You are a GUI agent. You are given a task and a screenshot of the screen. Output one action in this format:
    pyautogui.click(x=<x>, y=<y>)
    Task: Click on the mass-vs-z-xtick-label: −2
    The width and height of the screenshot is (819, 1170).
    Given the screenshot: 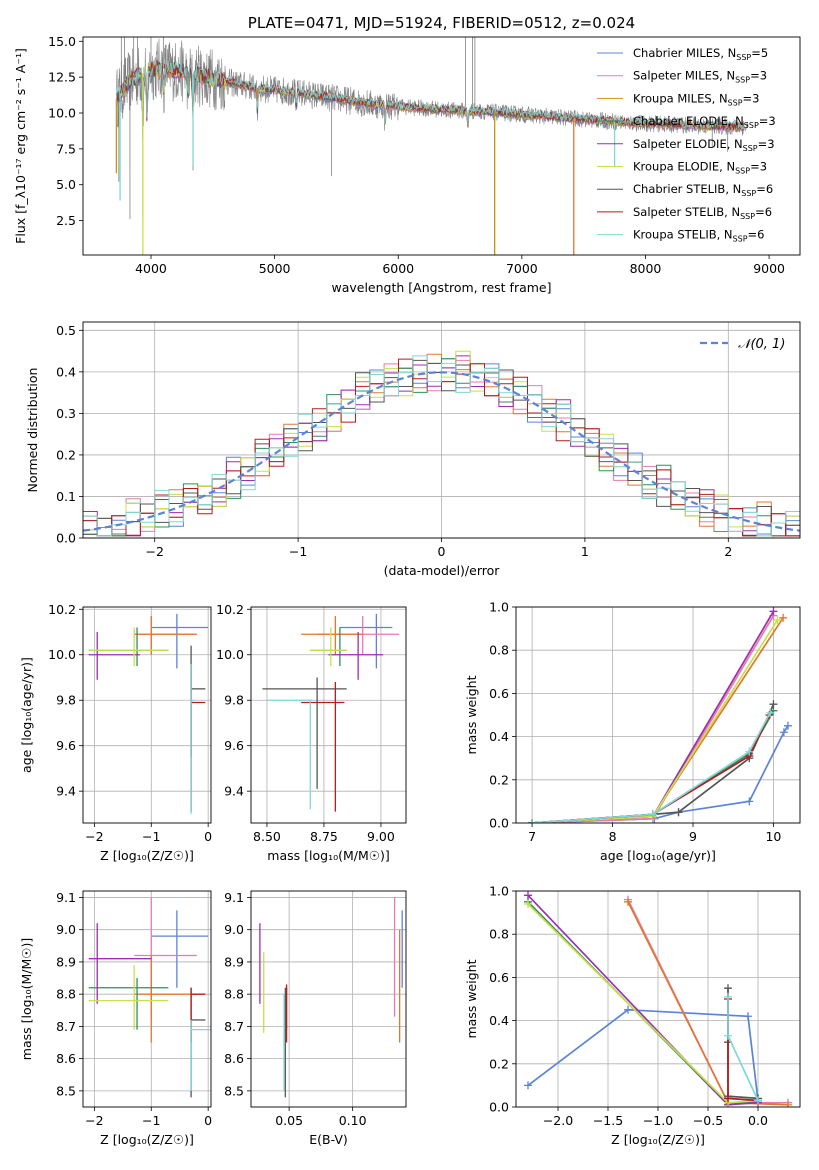 What is the action you would take?
    pyautogui.click(x=94, y=1120)
    